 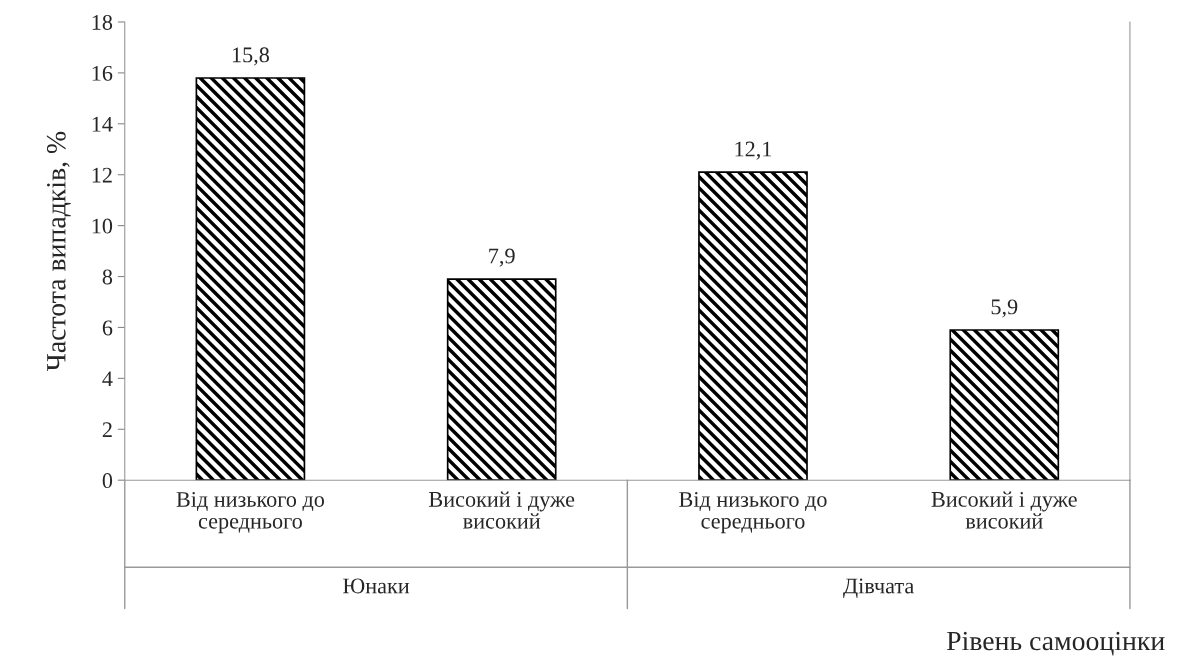 I want to click on text: Юнаки, so click(x=376, y=586).